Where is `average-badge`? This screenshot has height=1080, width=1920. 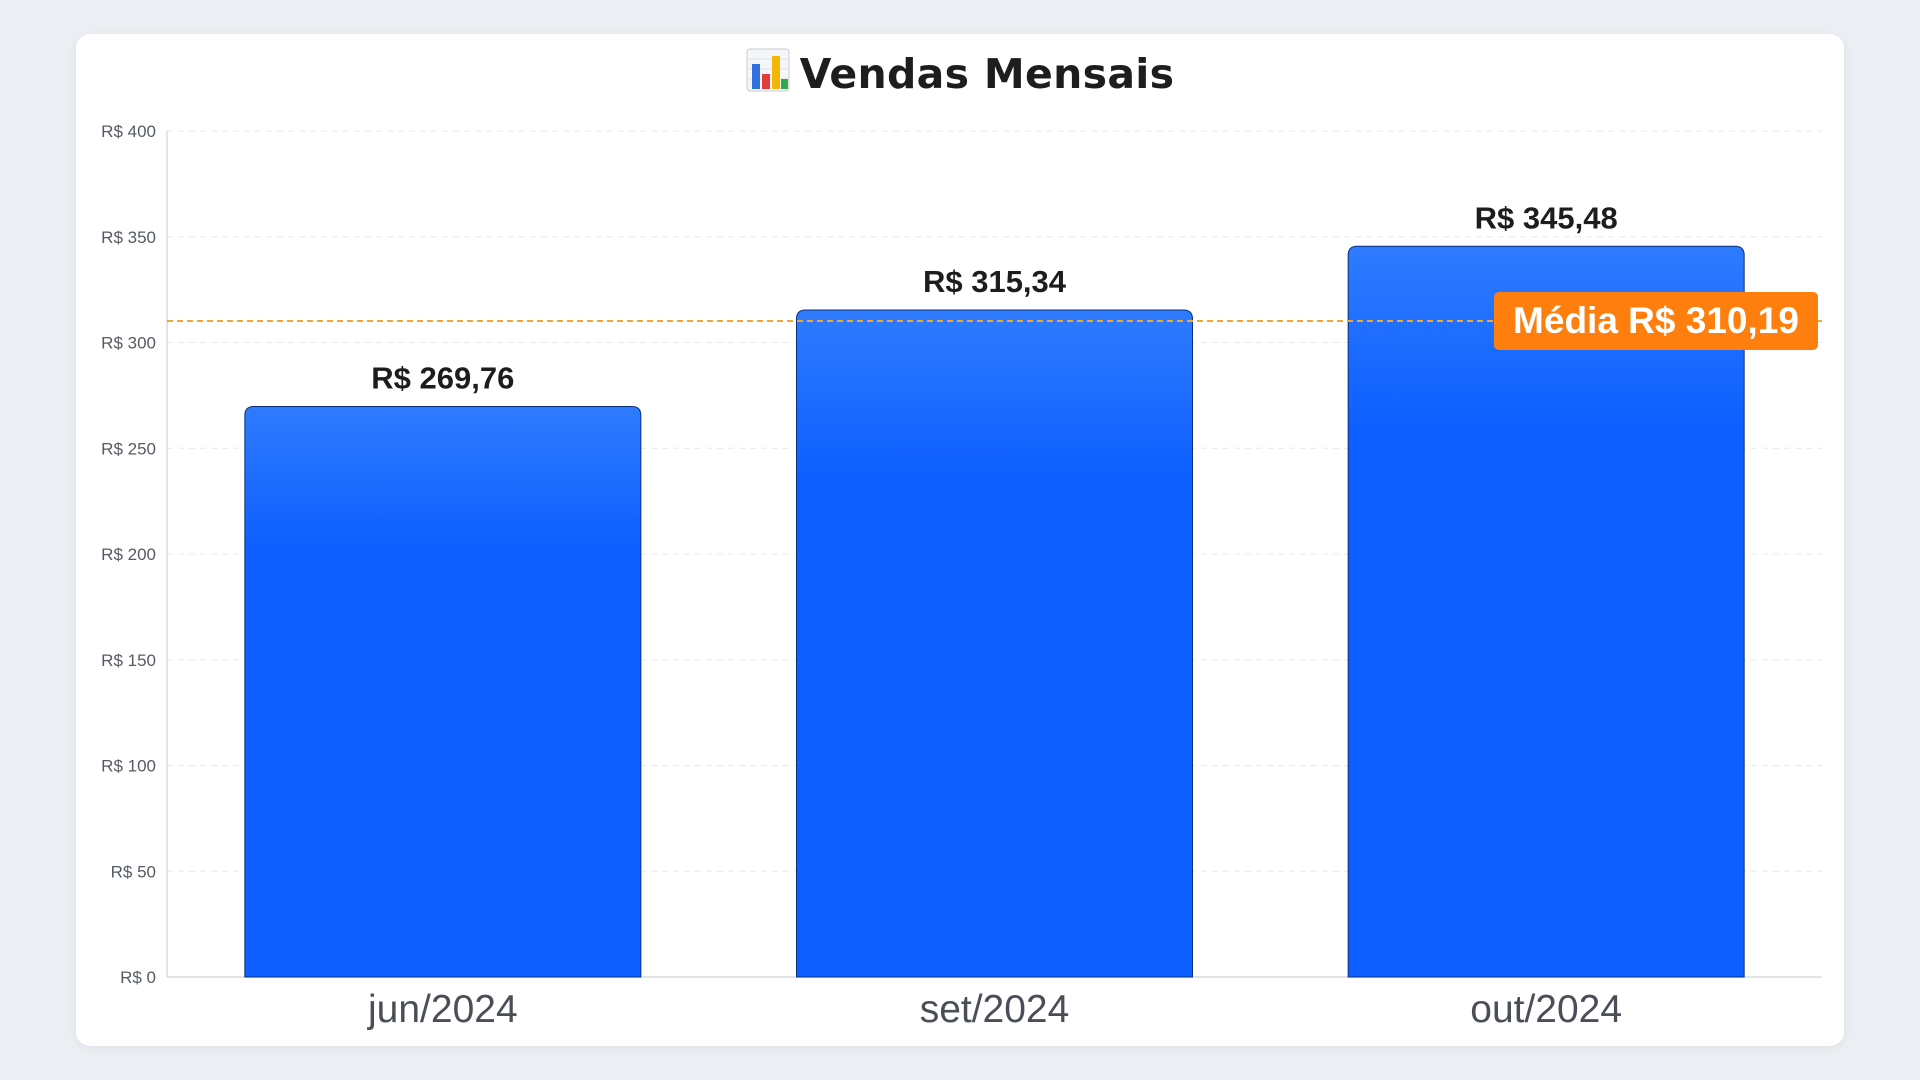
average-badge is located at coordinates (1656, 320).